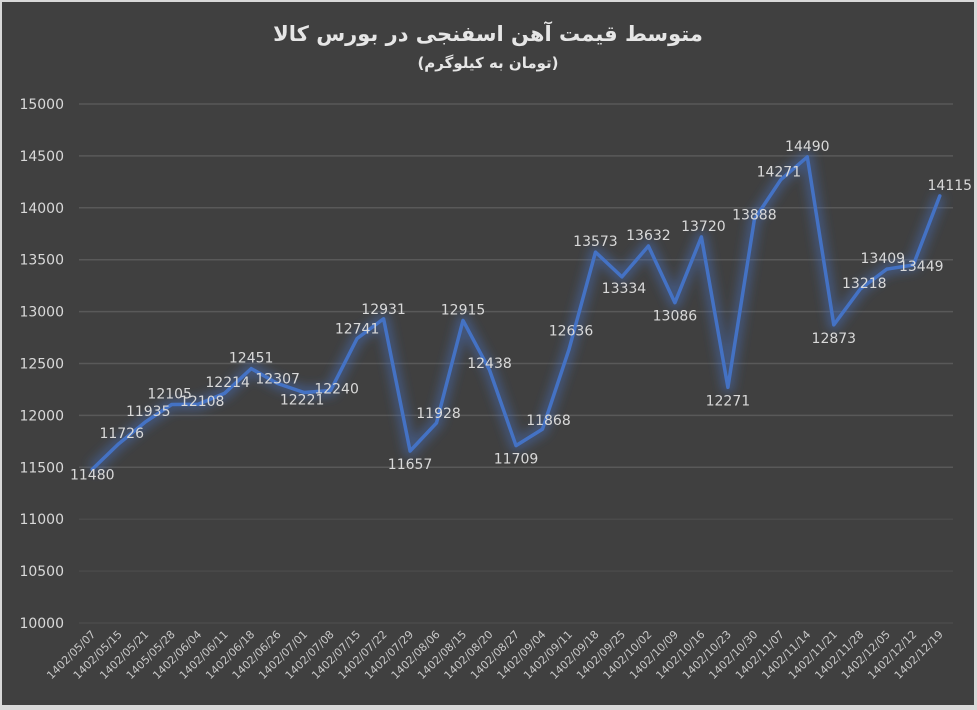 Image resolution: width=977 pixels, height=710 pixels. What do you see at coordinates (302, 400) in the screenshot?
I see `data-label: 12221` at bounding box center [302, 400].